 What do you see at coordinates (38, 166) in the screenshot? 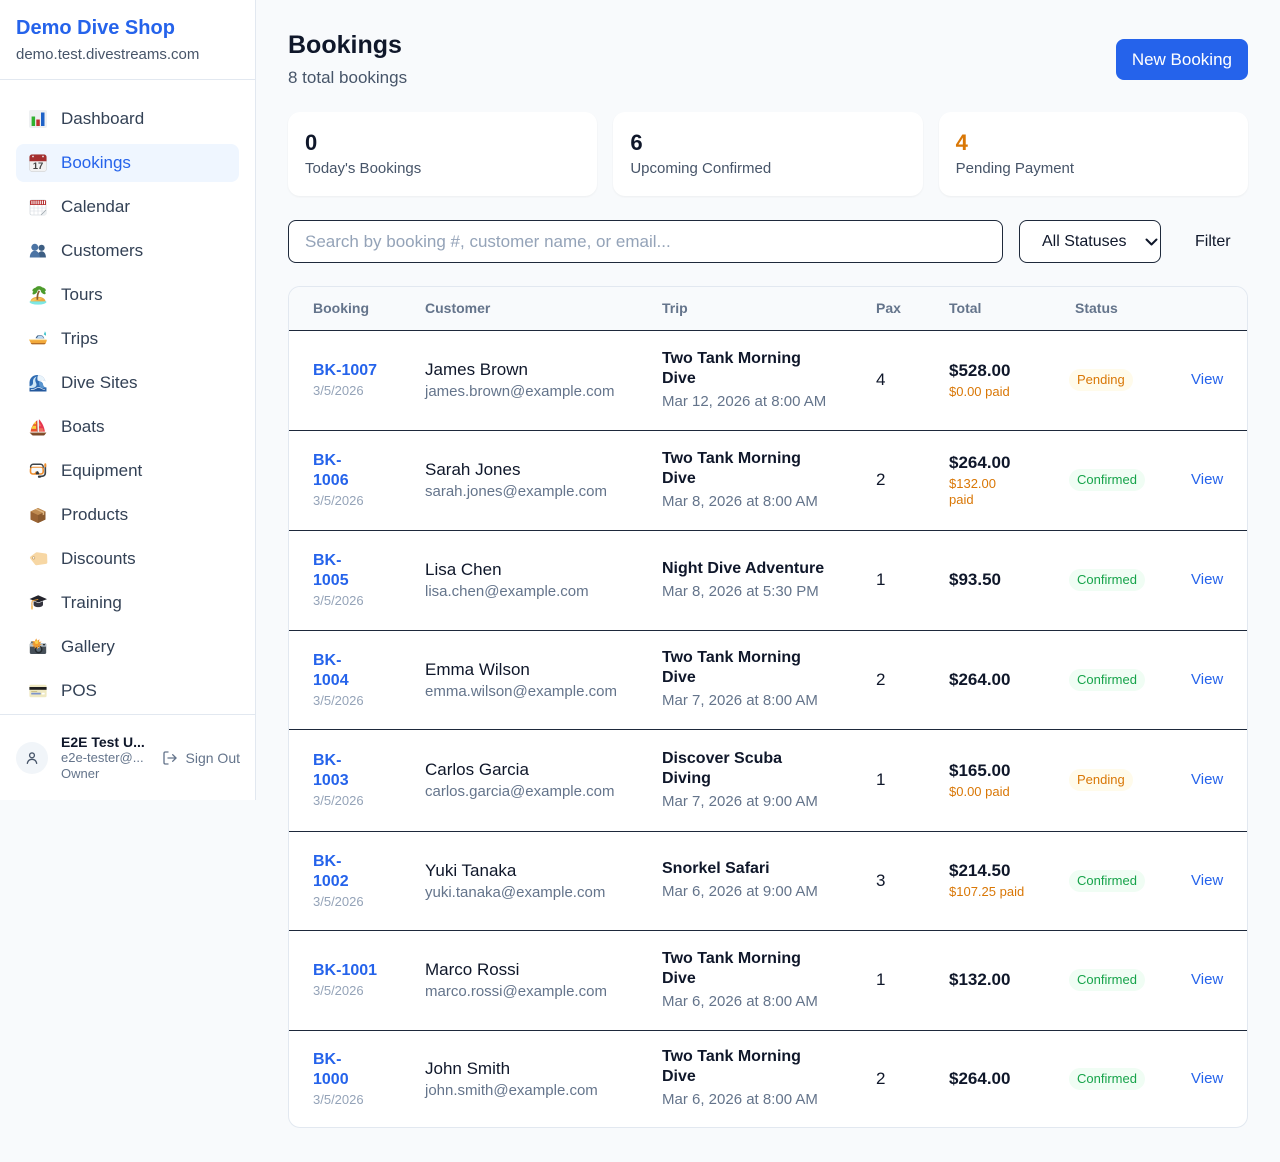
I see `svg-text: 17` at bounding box center [38, 166].